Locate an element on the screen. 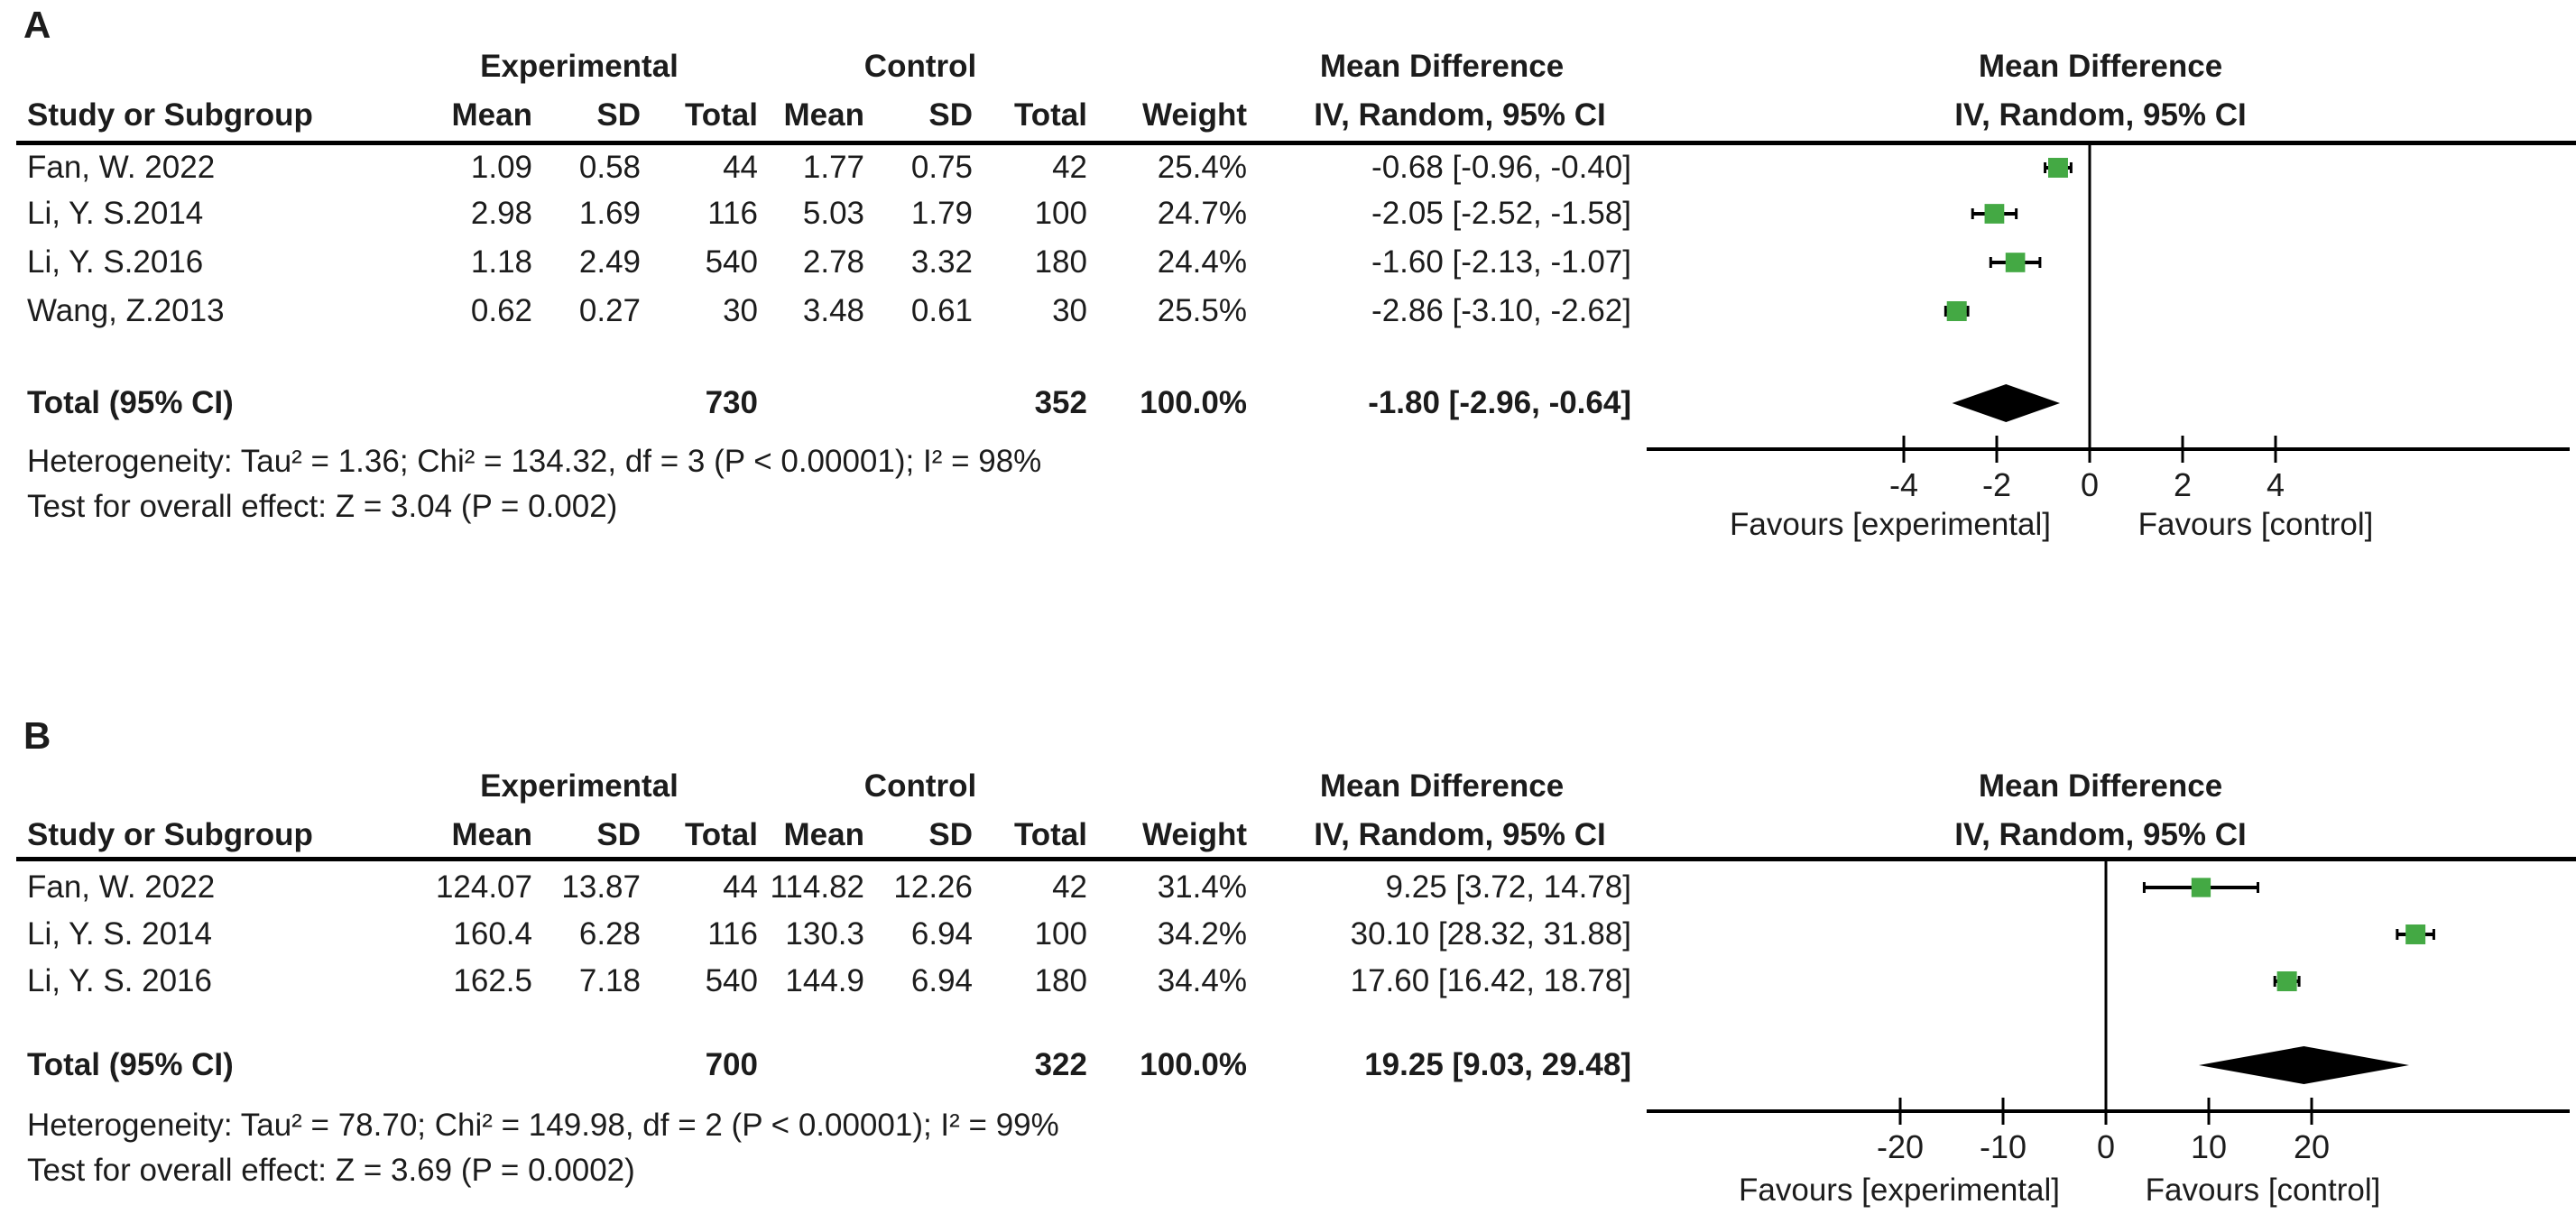 This screenshot has width=2576, height=1214. total-label: Total (95% CI) is located at coordinates (130, 1064).